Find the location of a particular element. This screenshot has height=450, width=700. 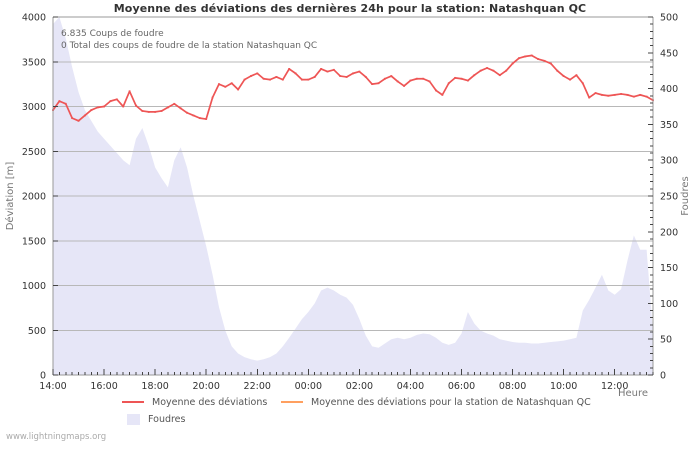

y2-axis-tick-labels: 0 50 100 150 200 250 300 350 400 450 500 is located at coordinates (669, 197).